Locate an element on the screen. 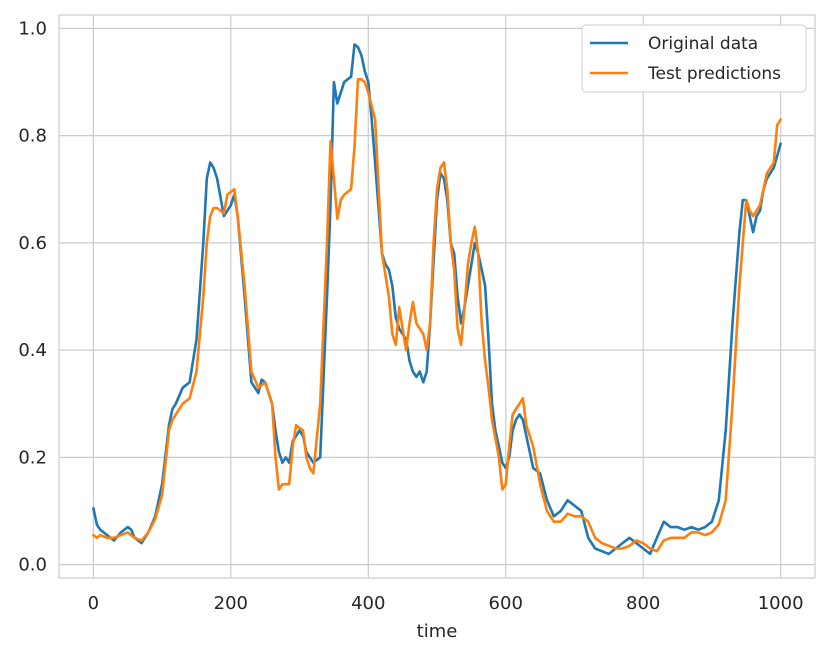  x-axis-label: time is located at coordinates (437, 631).